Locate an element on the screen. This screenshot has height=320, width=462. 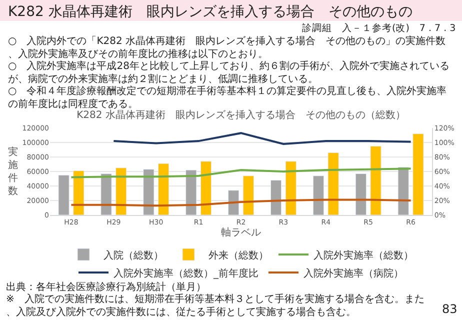
text: 診調組 入－１参考(改) 7 . 7 . 3 is located at coordinates (379, 28).